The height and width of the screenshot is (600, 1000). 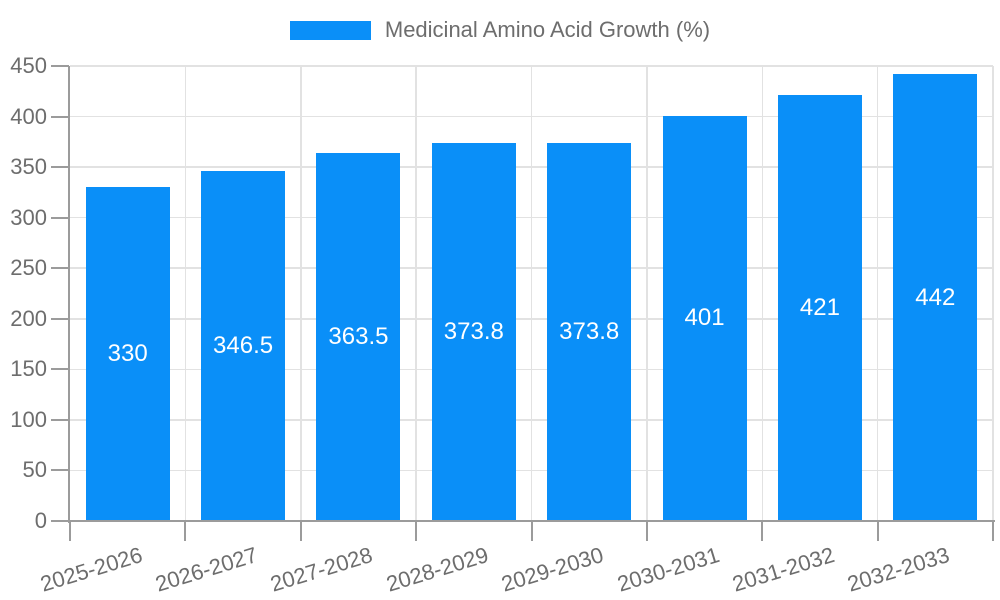 What do you see at coordinates (28, 318) in the screenshot?
I see `y-axis-label: 200` at bounding box center [28, 318].